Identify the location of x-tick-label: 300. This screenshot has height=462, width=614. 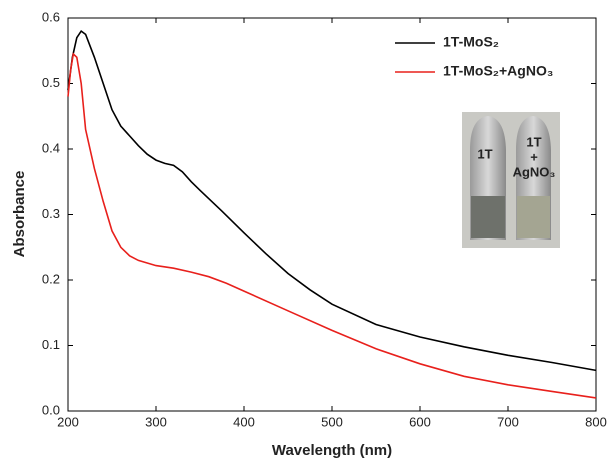
(156, 421).